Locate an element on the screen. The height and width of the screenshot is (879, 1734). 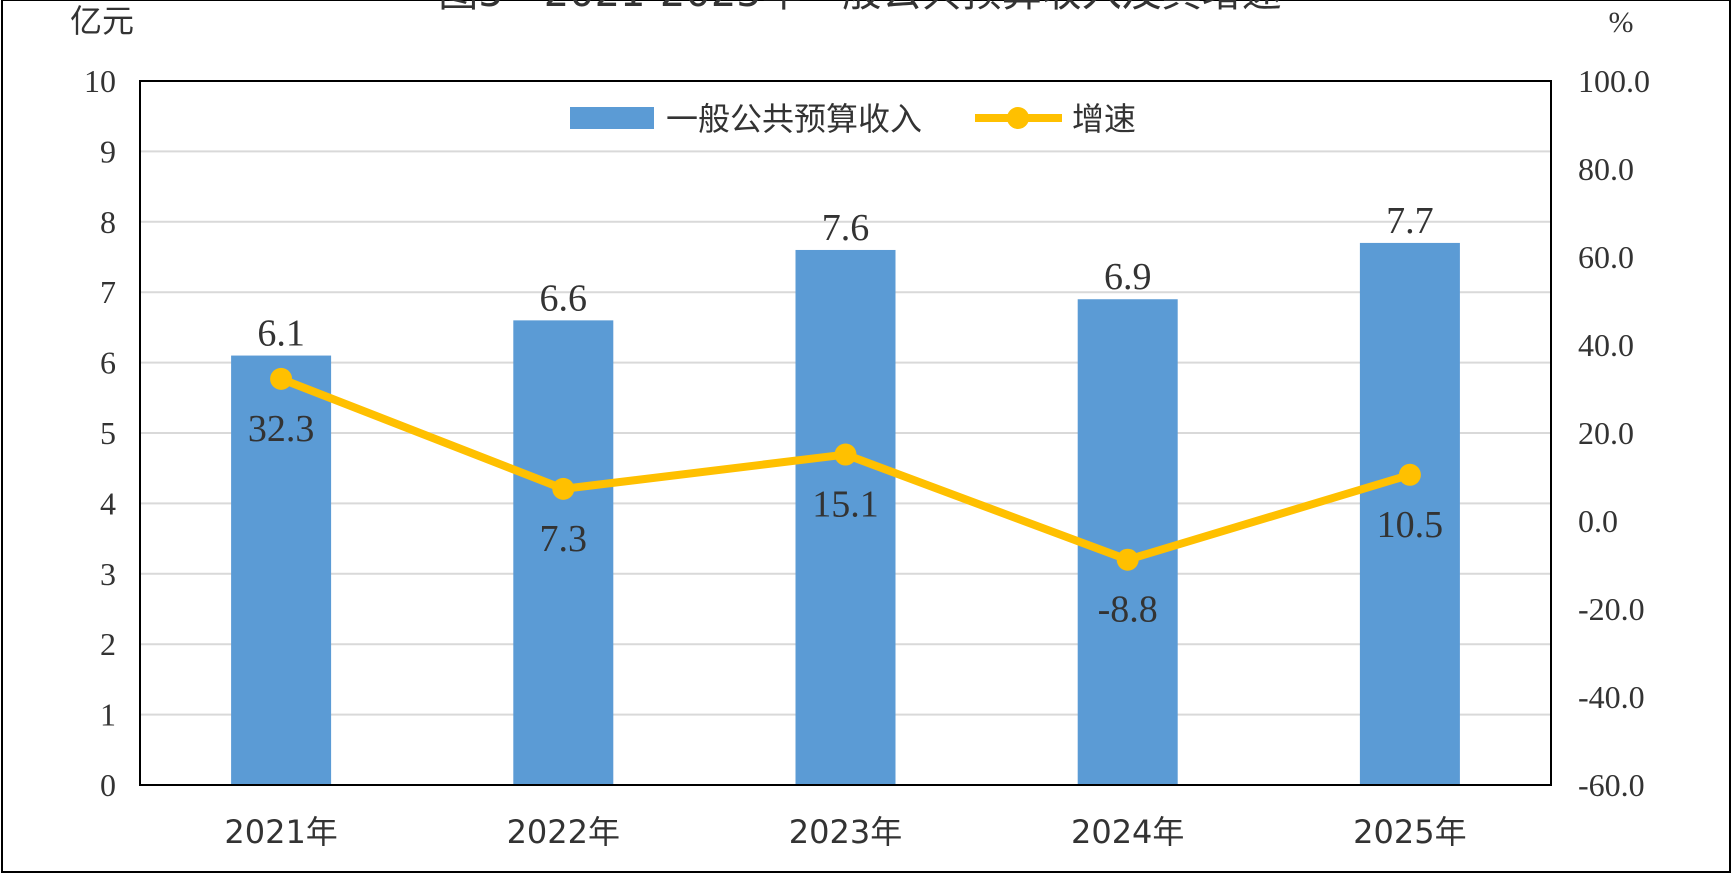
legend-label-bar: 一般公共预算收入 is located at coordinates (794, 119).